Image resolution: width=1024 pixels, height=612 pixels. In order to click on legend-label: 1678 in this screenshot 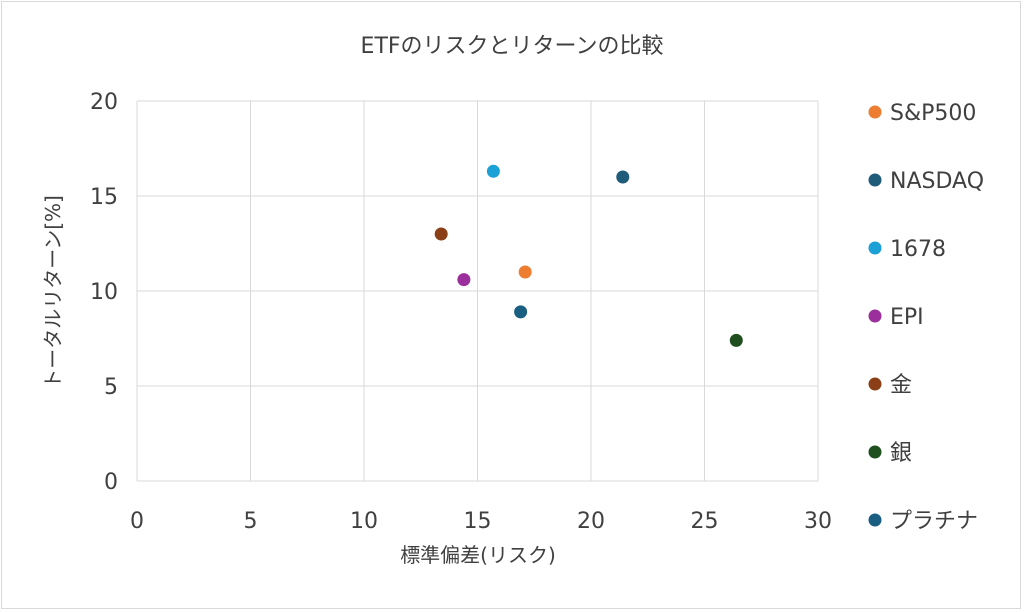, I will do `click(918, 249)`.